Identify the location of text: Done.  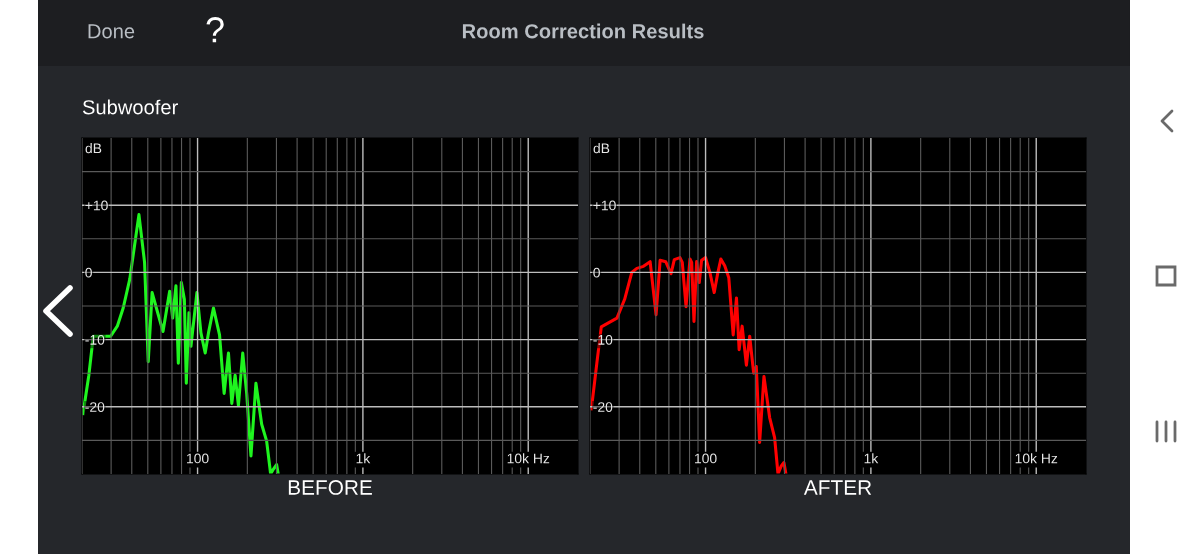
(111, 31).